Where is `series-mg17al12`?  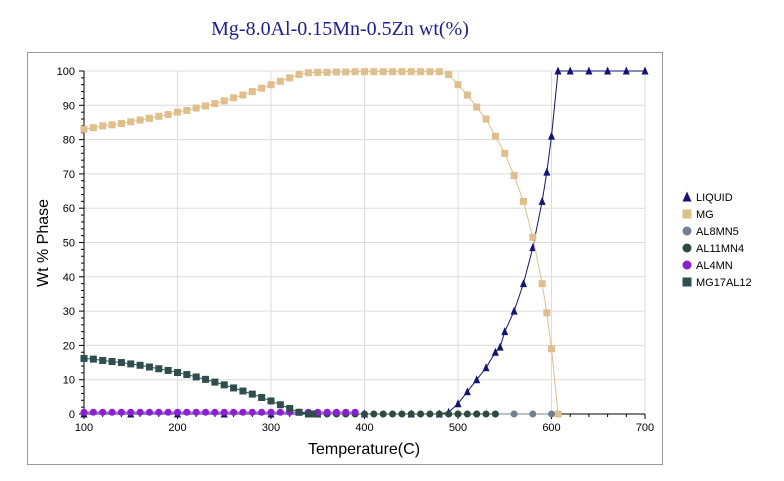 series-mg17al12 is located at coordinates (198, 386).